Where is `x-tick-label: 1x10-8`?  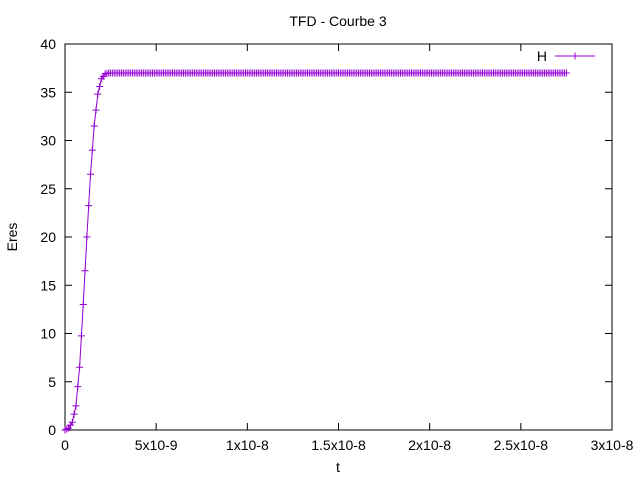
x-tick-label: 1x10-8 is located at coordinates (247, 445).